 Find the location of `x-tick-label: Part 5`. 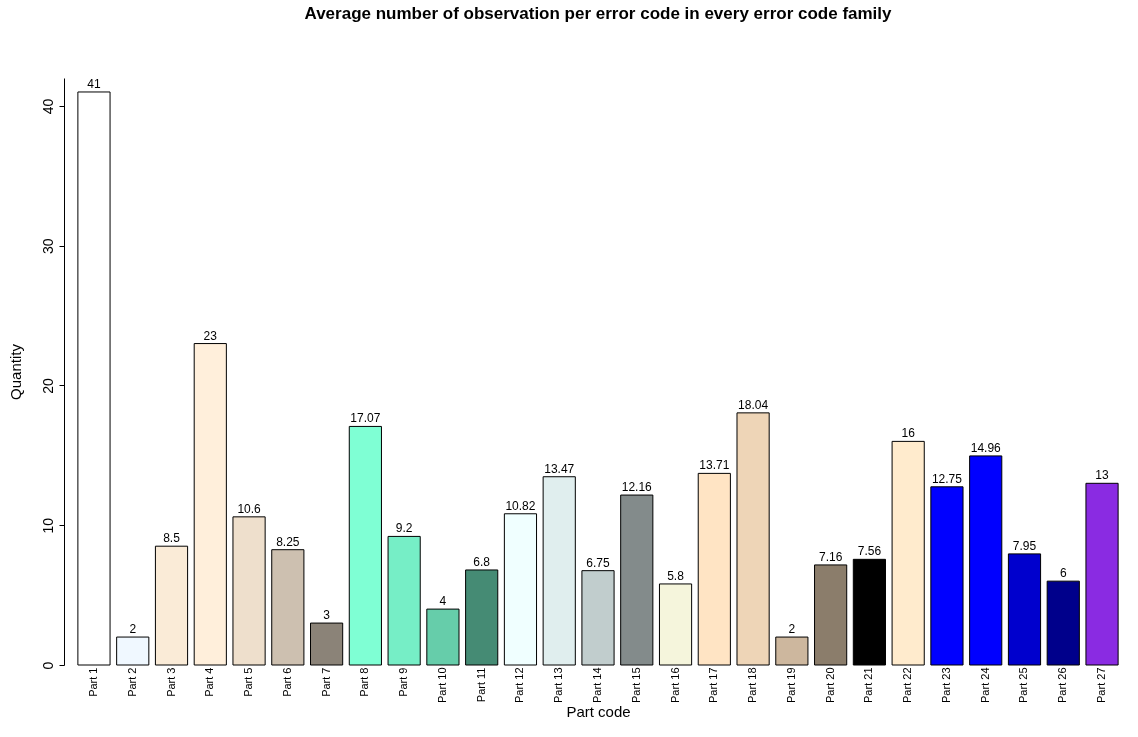

x-tick-label: Part 5 is located at coordinates (248, 682).